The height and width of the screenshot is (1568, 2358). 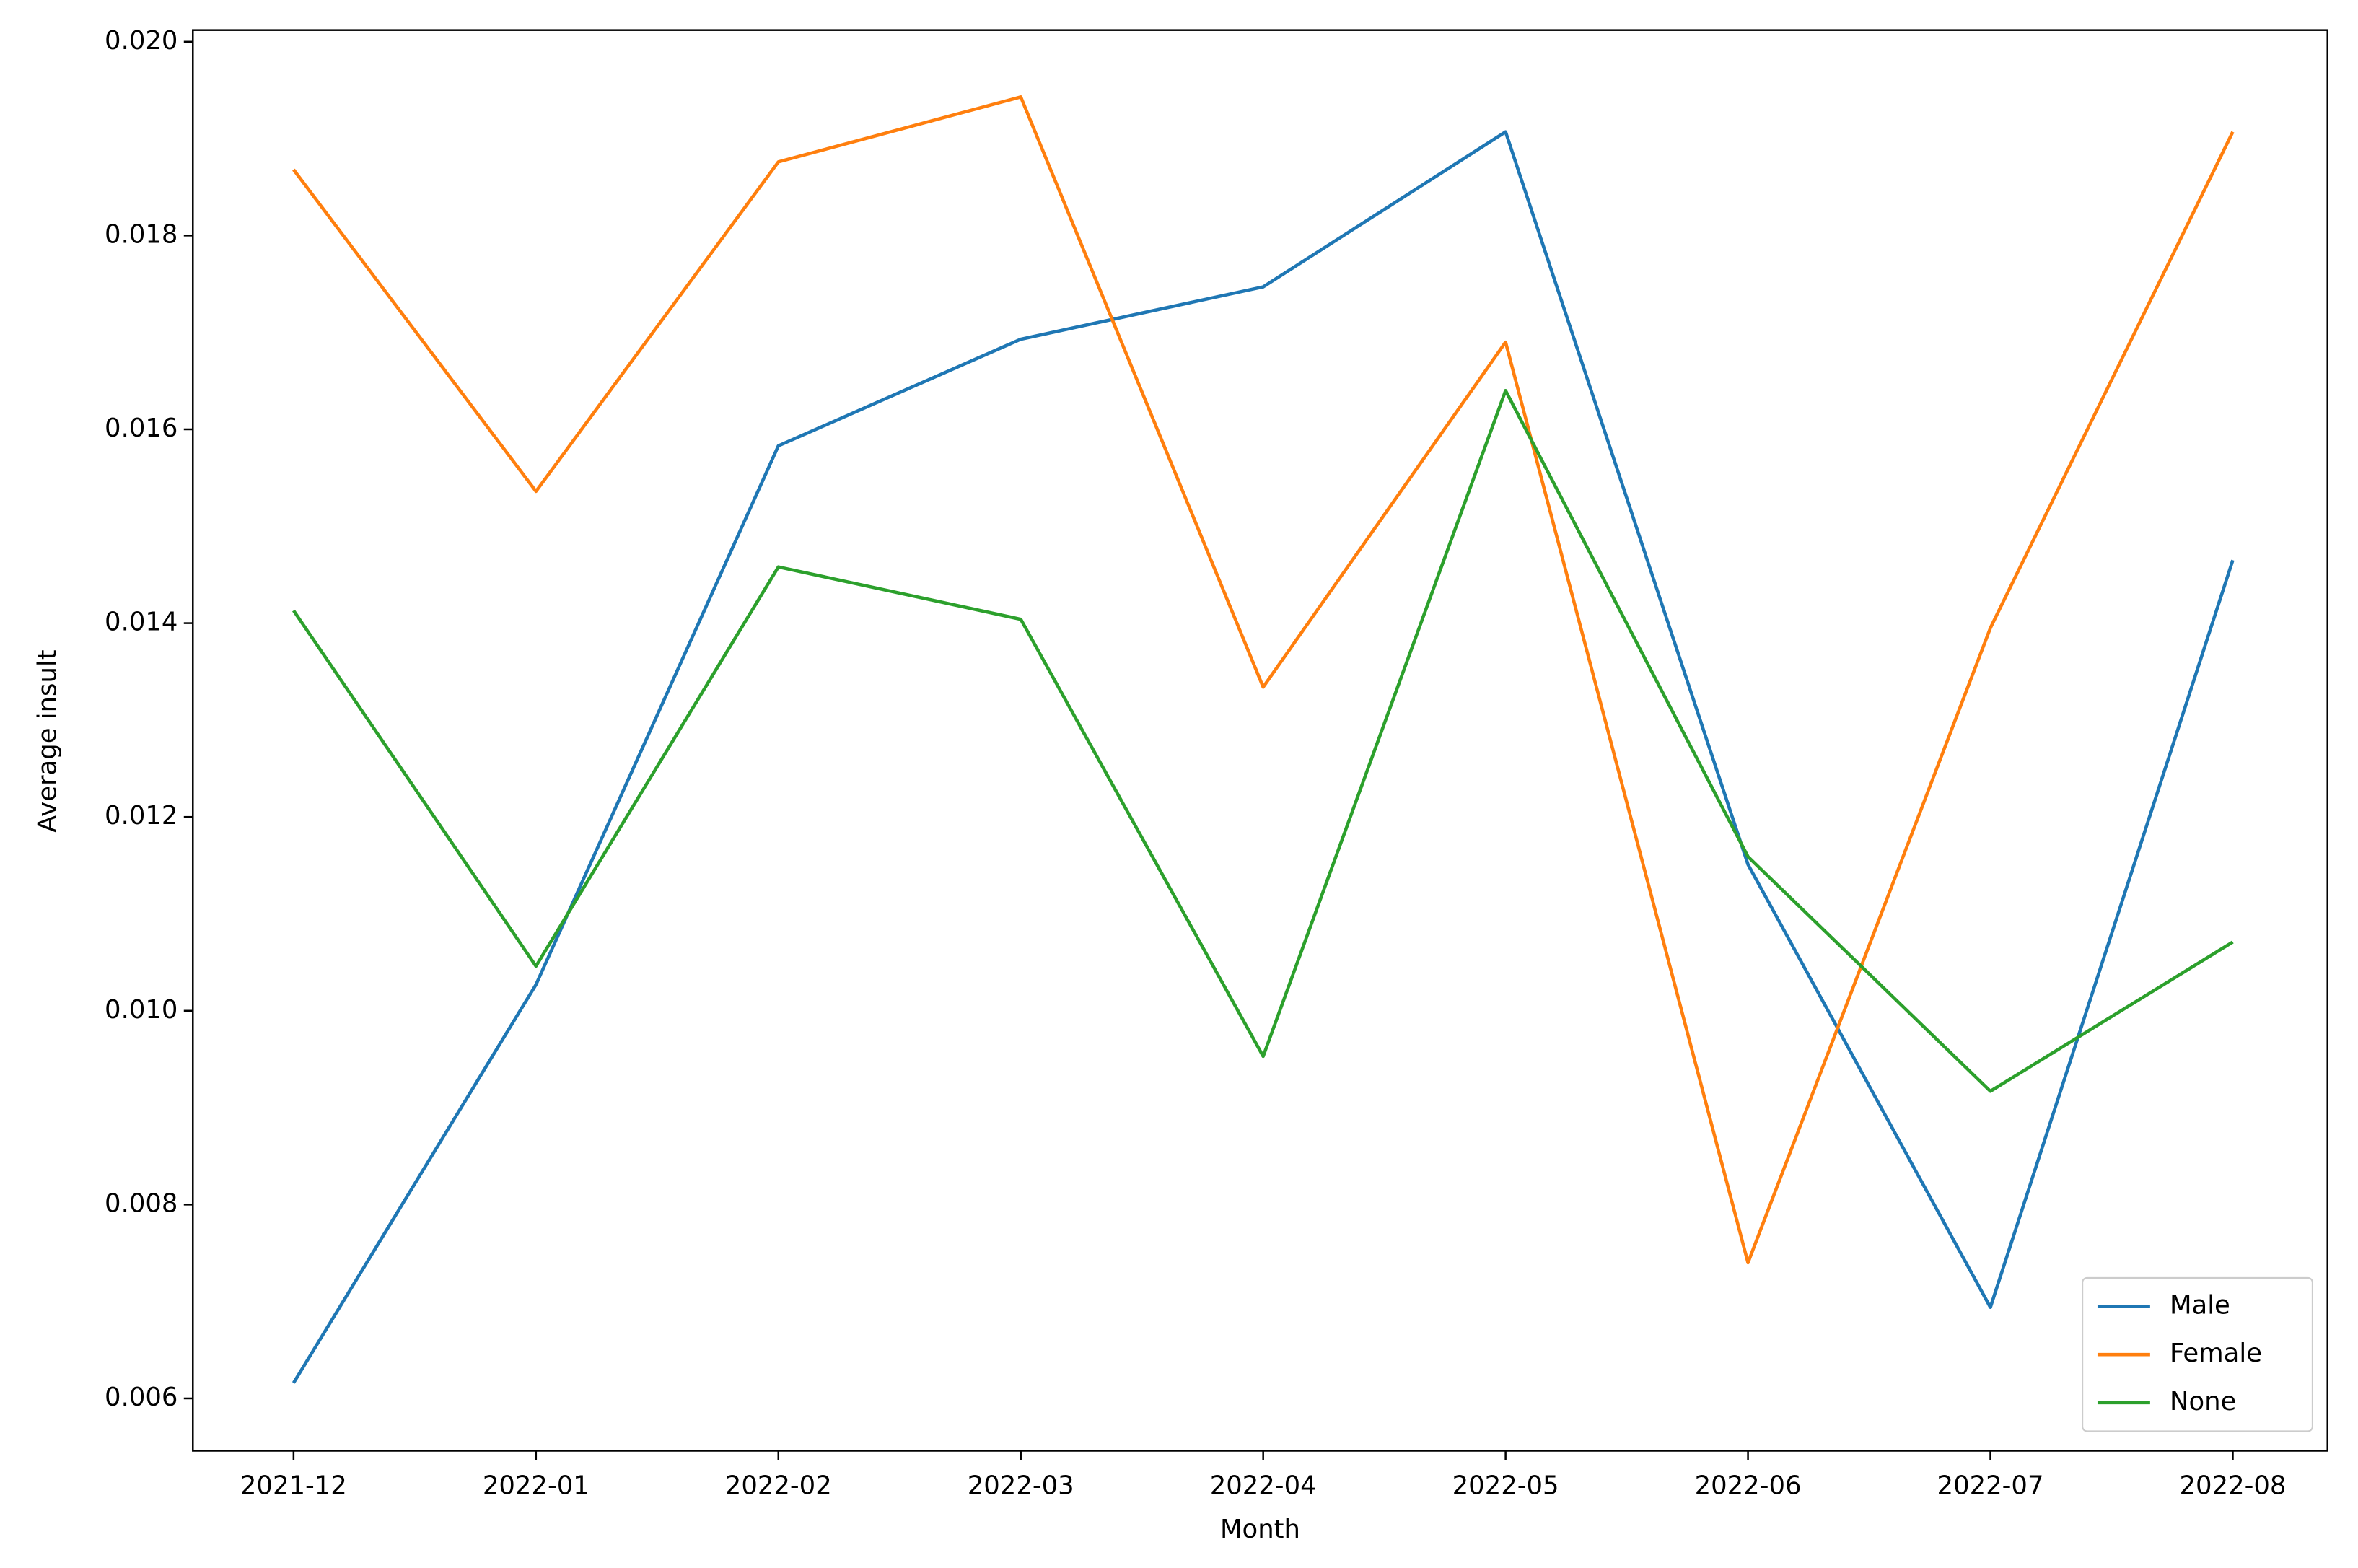 What do you see at coordinates (1505, 1486) in the screenshot?
I see `x-tick-label: 2022-05` at bounding box center [1505, 1486].